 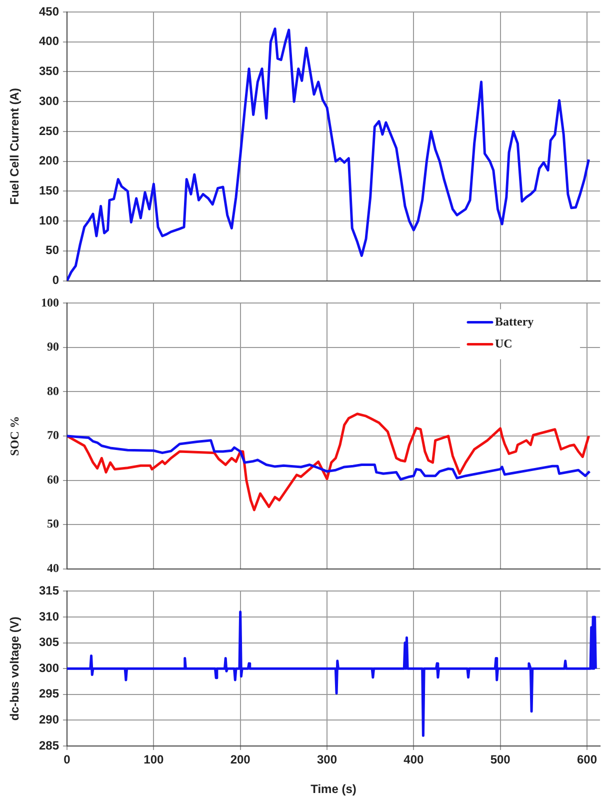 I want to click on x-tick-label: 100, so click(x=154, y=759).